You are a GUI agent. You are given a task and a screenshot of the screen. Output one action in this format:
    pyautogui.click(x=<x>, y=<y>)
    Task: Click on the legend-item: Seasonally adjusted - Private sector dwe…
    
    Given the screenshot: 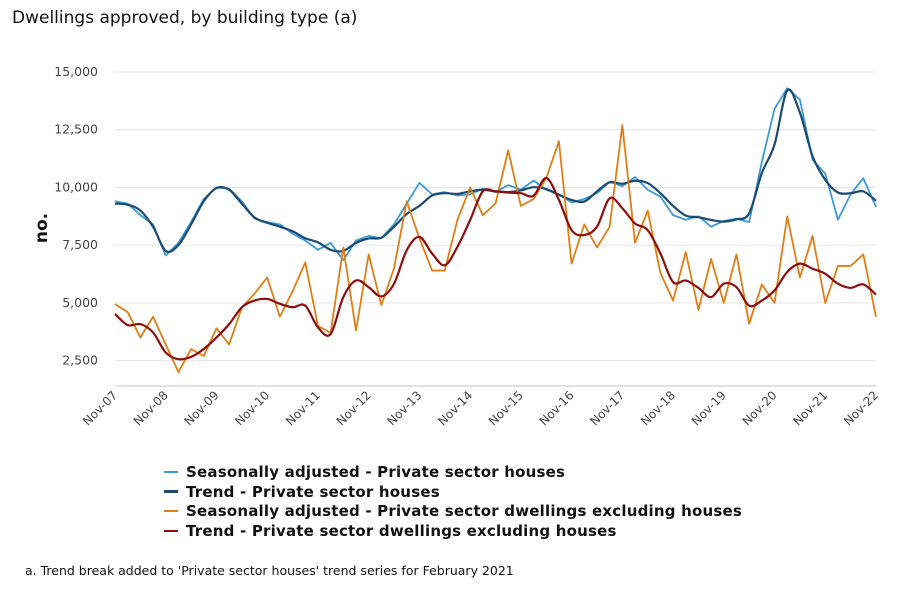 What is the action you would take?
    pyautogui.click(x=453, y=511)
    